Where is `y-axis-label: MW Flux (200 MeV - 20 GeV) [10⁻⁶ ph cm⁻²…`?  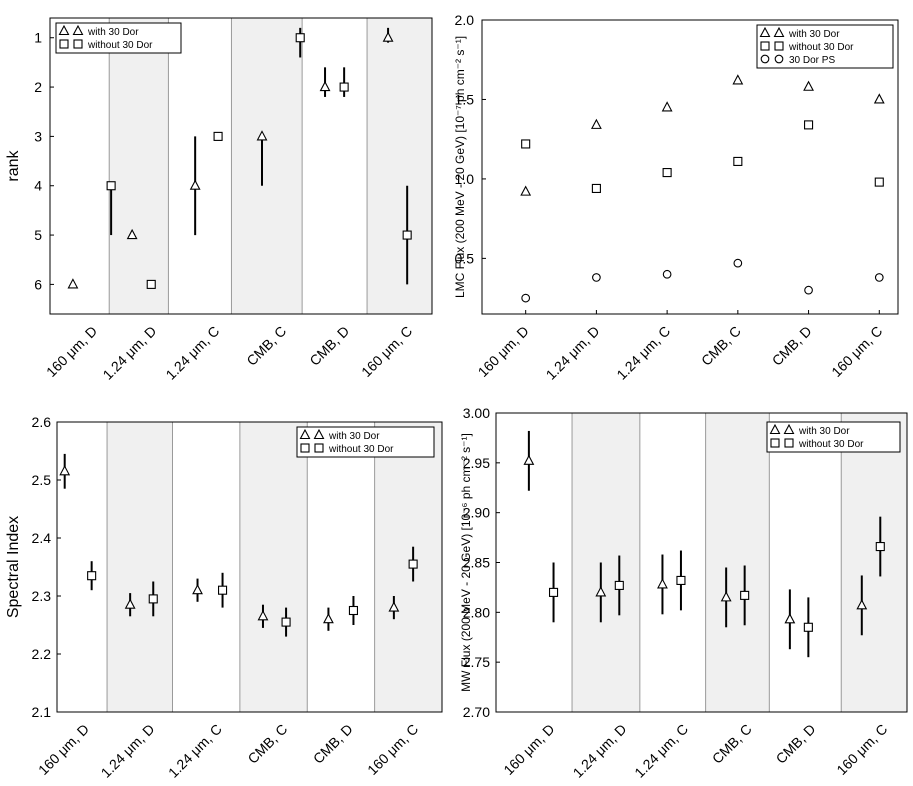
y-axis-label: MW Flux (200 MeV - 20 GeV) [10⁻⁶ ph cm⁻²… is located at coordinates (466, 562).